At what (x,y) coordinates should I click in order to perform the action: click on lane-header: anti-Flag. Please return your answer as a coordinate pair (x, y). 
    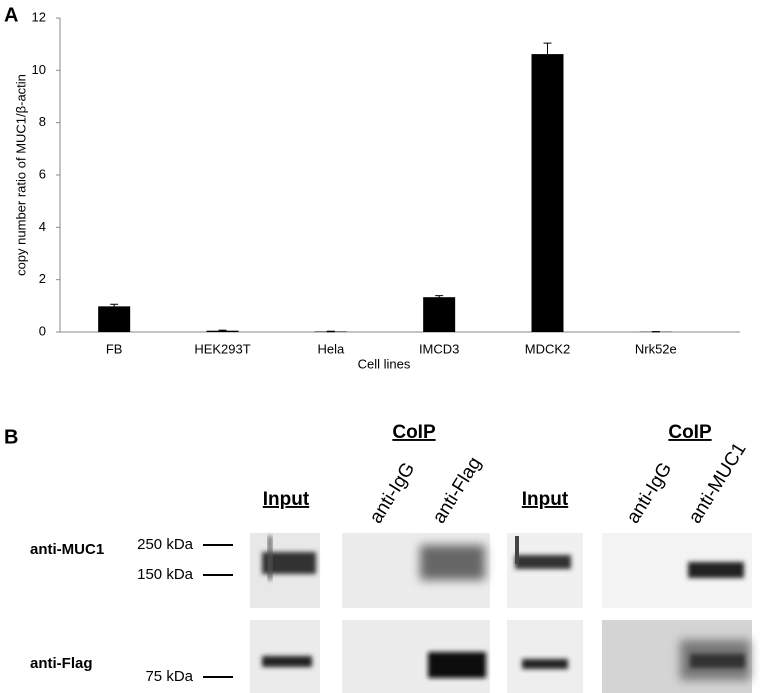
    Looking at the image, I should click on (457, 490).